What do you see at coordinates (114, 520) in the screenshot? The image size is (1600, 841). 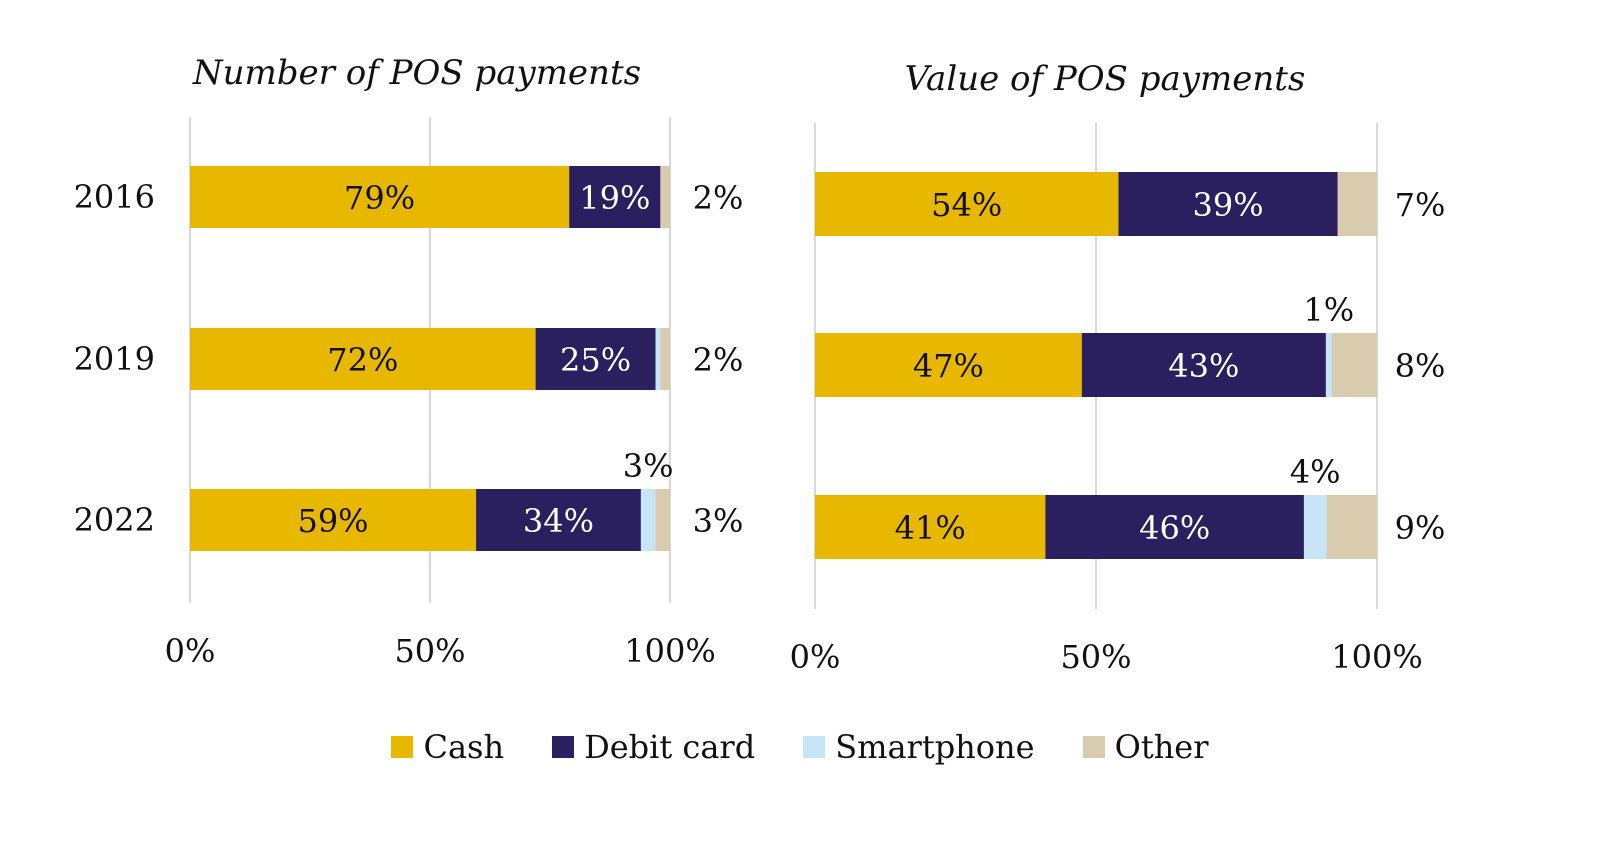 I see `y-category-label: 2022` at bounding box center [114, 520].